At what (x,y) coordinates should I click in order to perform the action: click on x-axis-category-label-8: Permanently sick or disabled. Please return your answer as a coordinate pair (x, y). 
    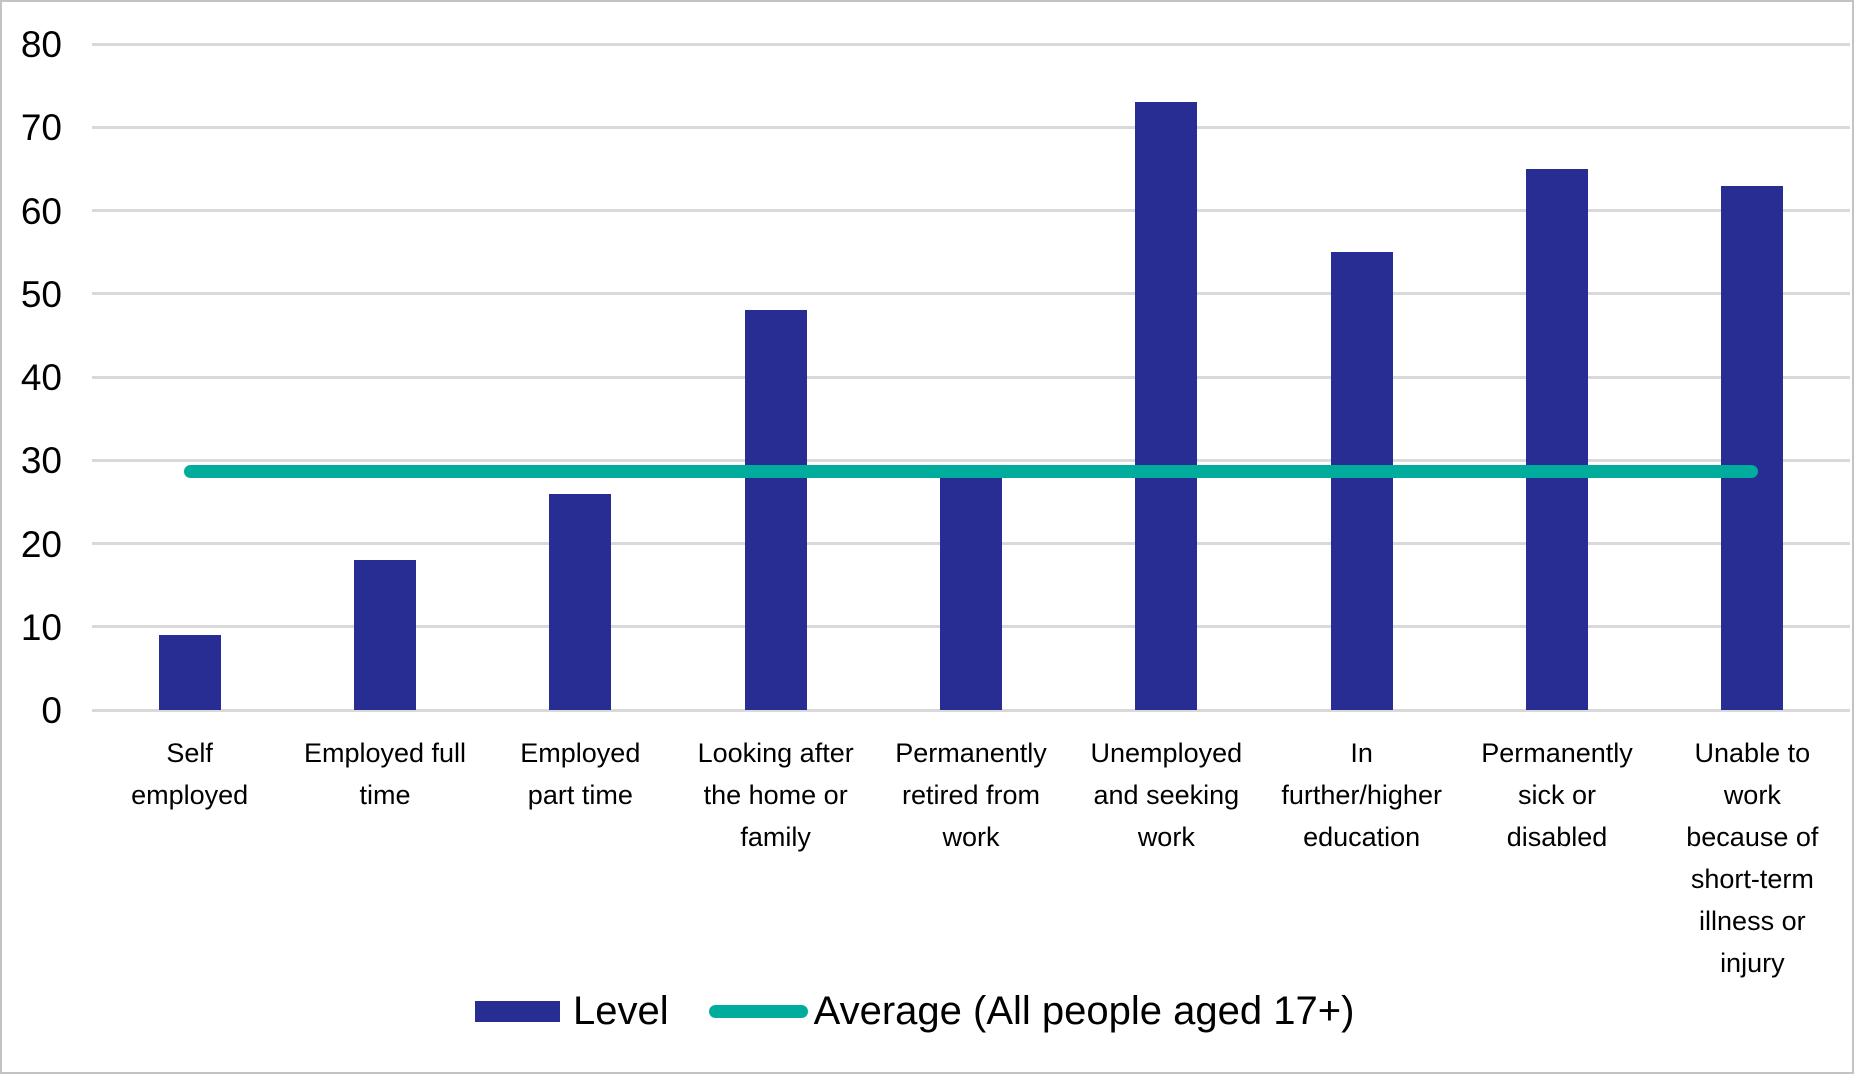
    Looking at the image, I should click on (1557, 795).